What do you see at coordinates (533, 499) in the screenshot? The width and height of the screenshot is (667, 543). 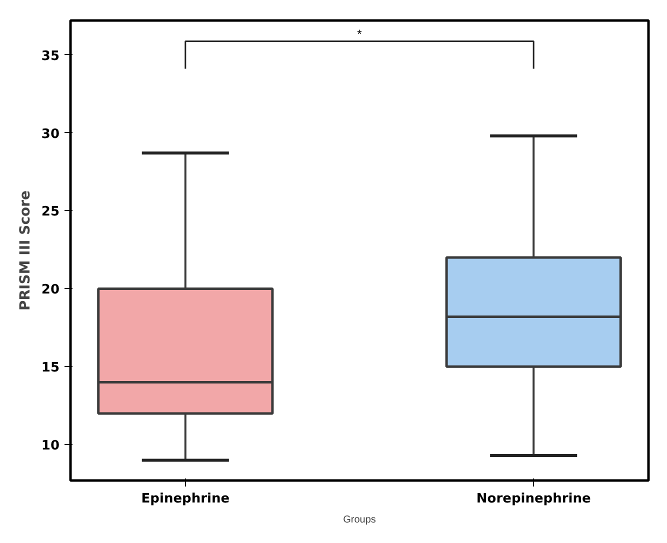 I see `x-tick-label: Norepinephrine` at bounding box center [533, 499].